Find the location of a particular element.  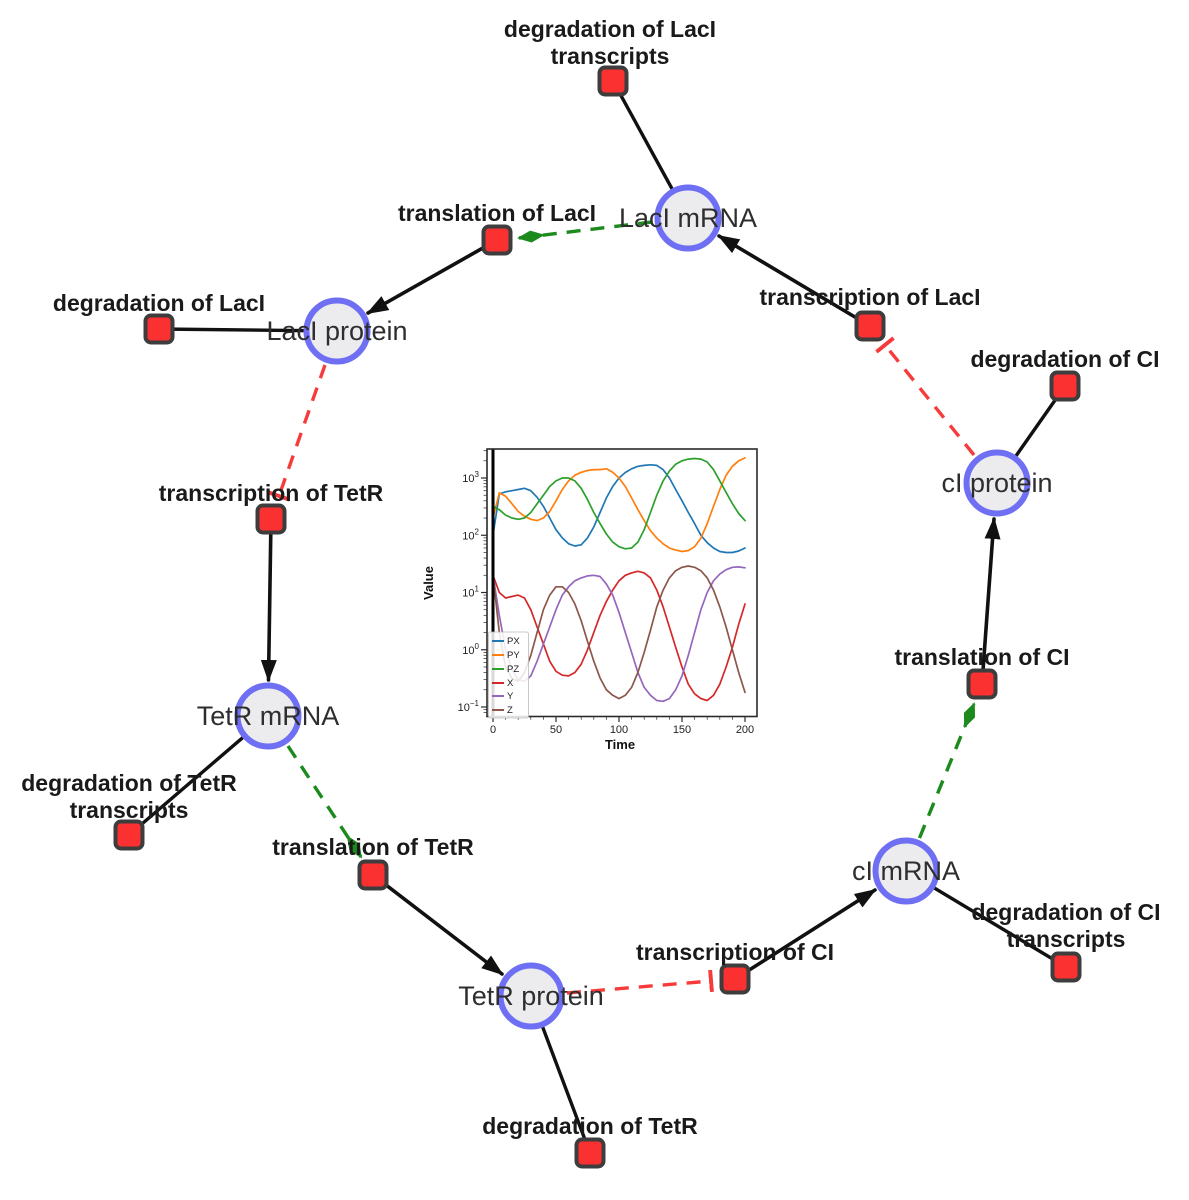

reaction-degradation-of-ci is located at coordinates (1065, 386).